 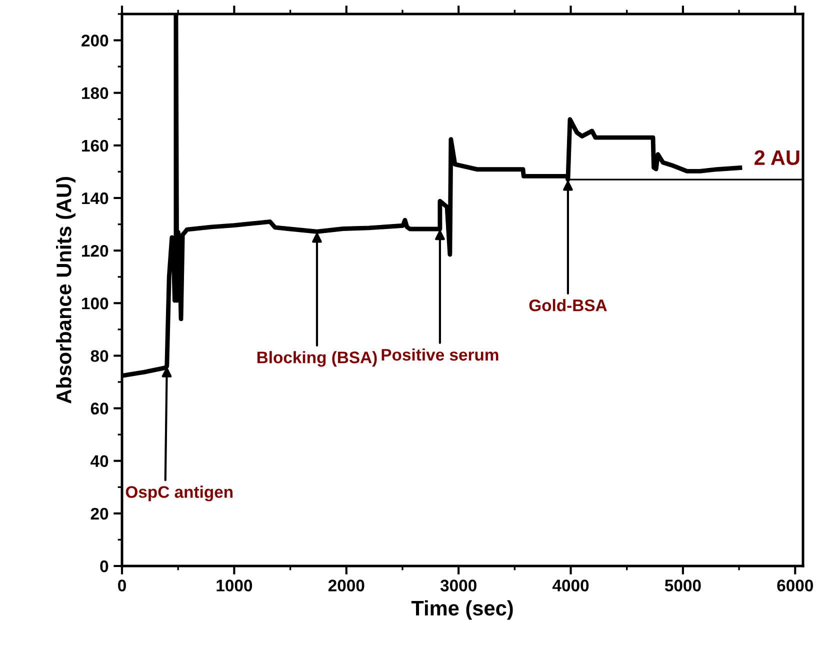 I want to click on annotation: Positive serum, so click(x=440, y=354).